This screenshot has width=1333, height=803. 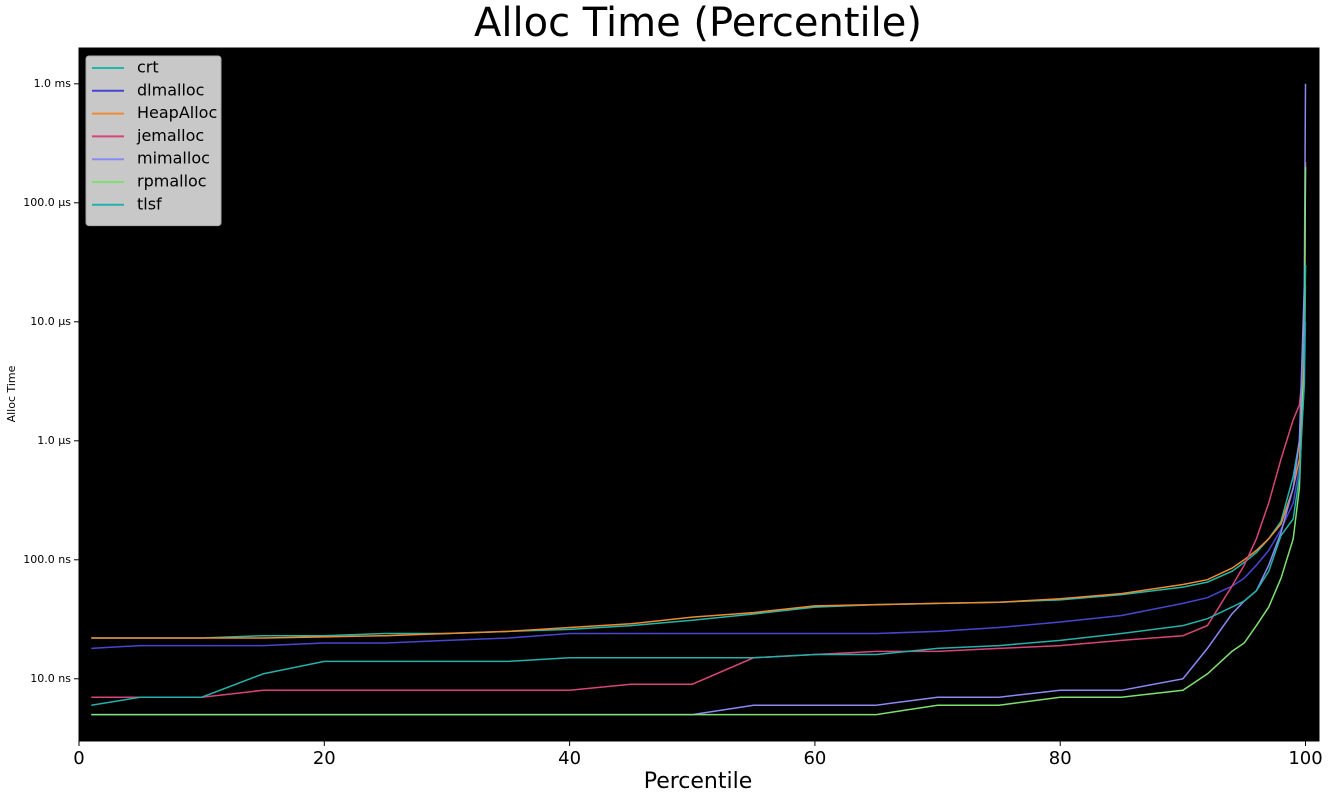 I want to click on legend-label: mimalloc, so click(x=173, y=158).